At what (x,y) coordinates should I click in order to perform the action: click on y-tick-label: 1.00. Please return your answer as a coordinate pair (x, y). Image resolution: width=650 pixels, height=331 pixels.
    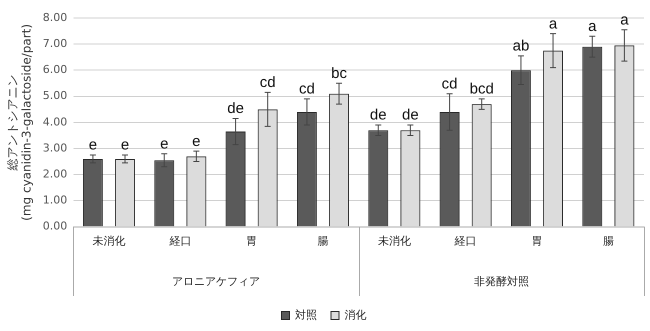
    Looking at the image, I should click on (55, 200).